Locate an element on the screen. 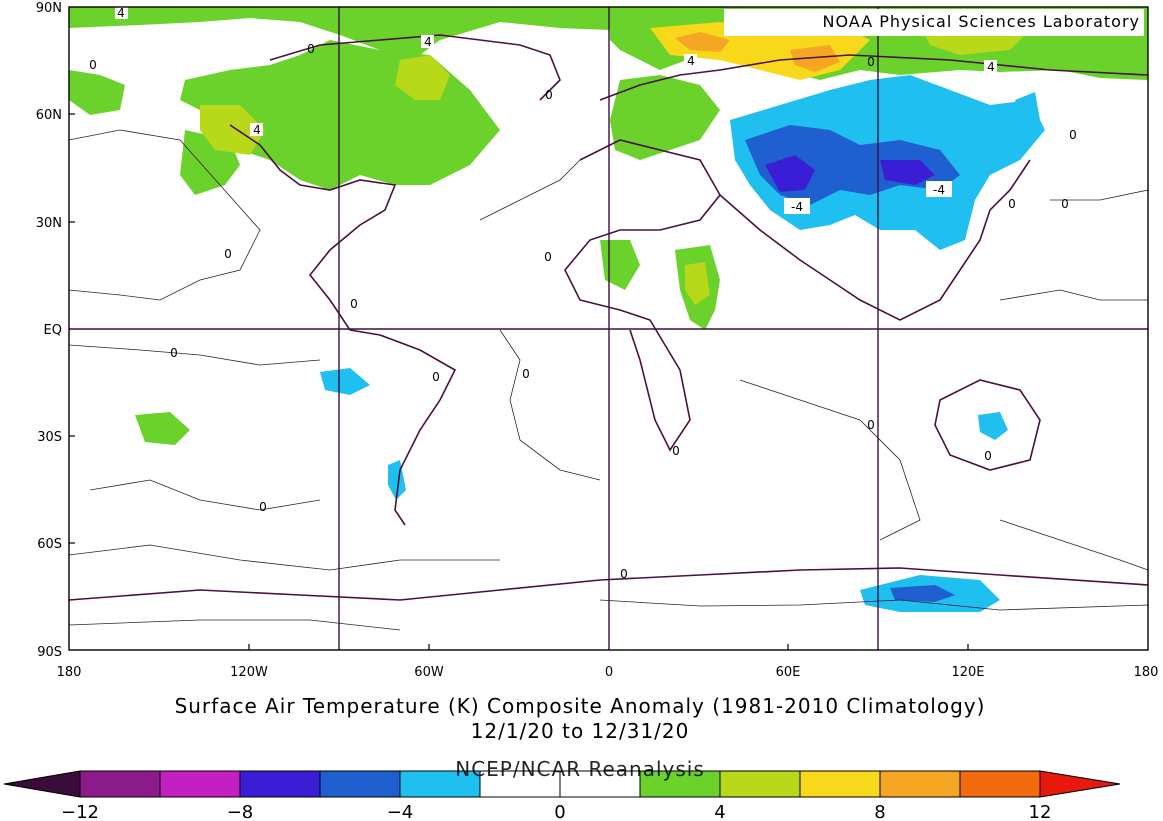  asia-cold-deep is located at coordinates (790, 173).